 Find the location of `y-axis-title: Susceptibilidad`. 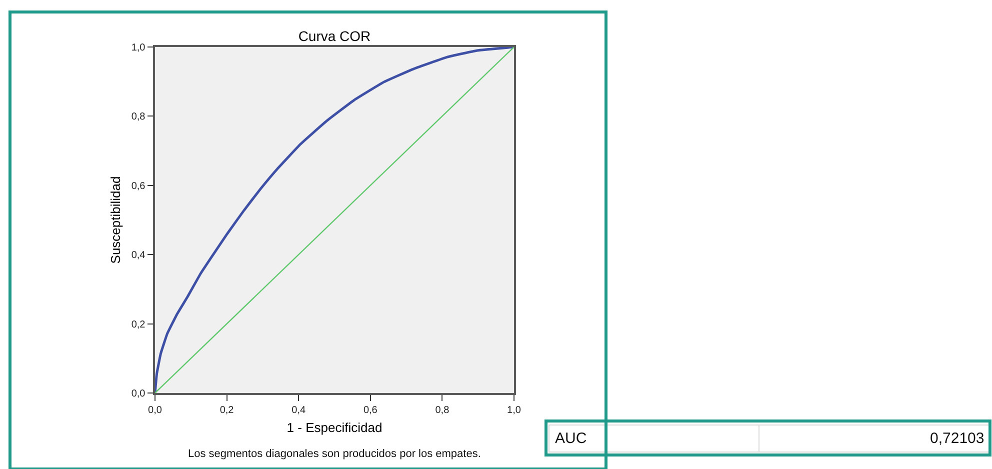

y-axis-title: Susceptibilidad is located at coordinates (115, 220).